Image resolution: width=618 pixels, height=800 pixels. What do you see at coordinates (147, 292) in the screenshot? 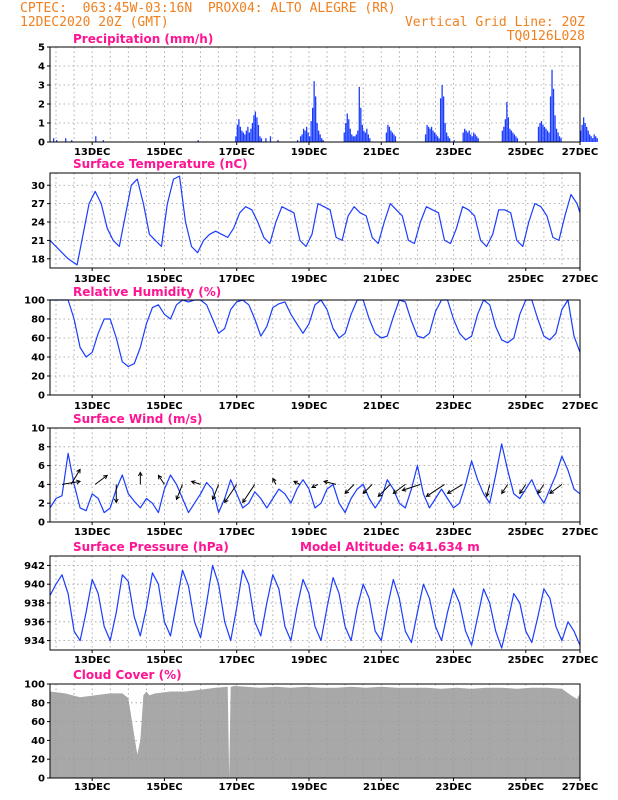
I see `humidity-title: Relative Humidity (%)` at bounding box center [147, 292].